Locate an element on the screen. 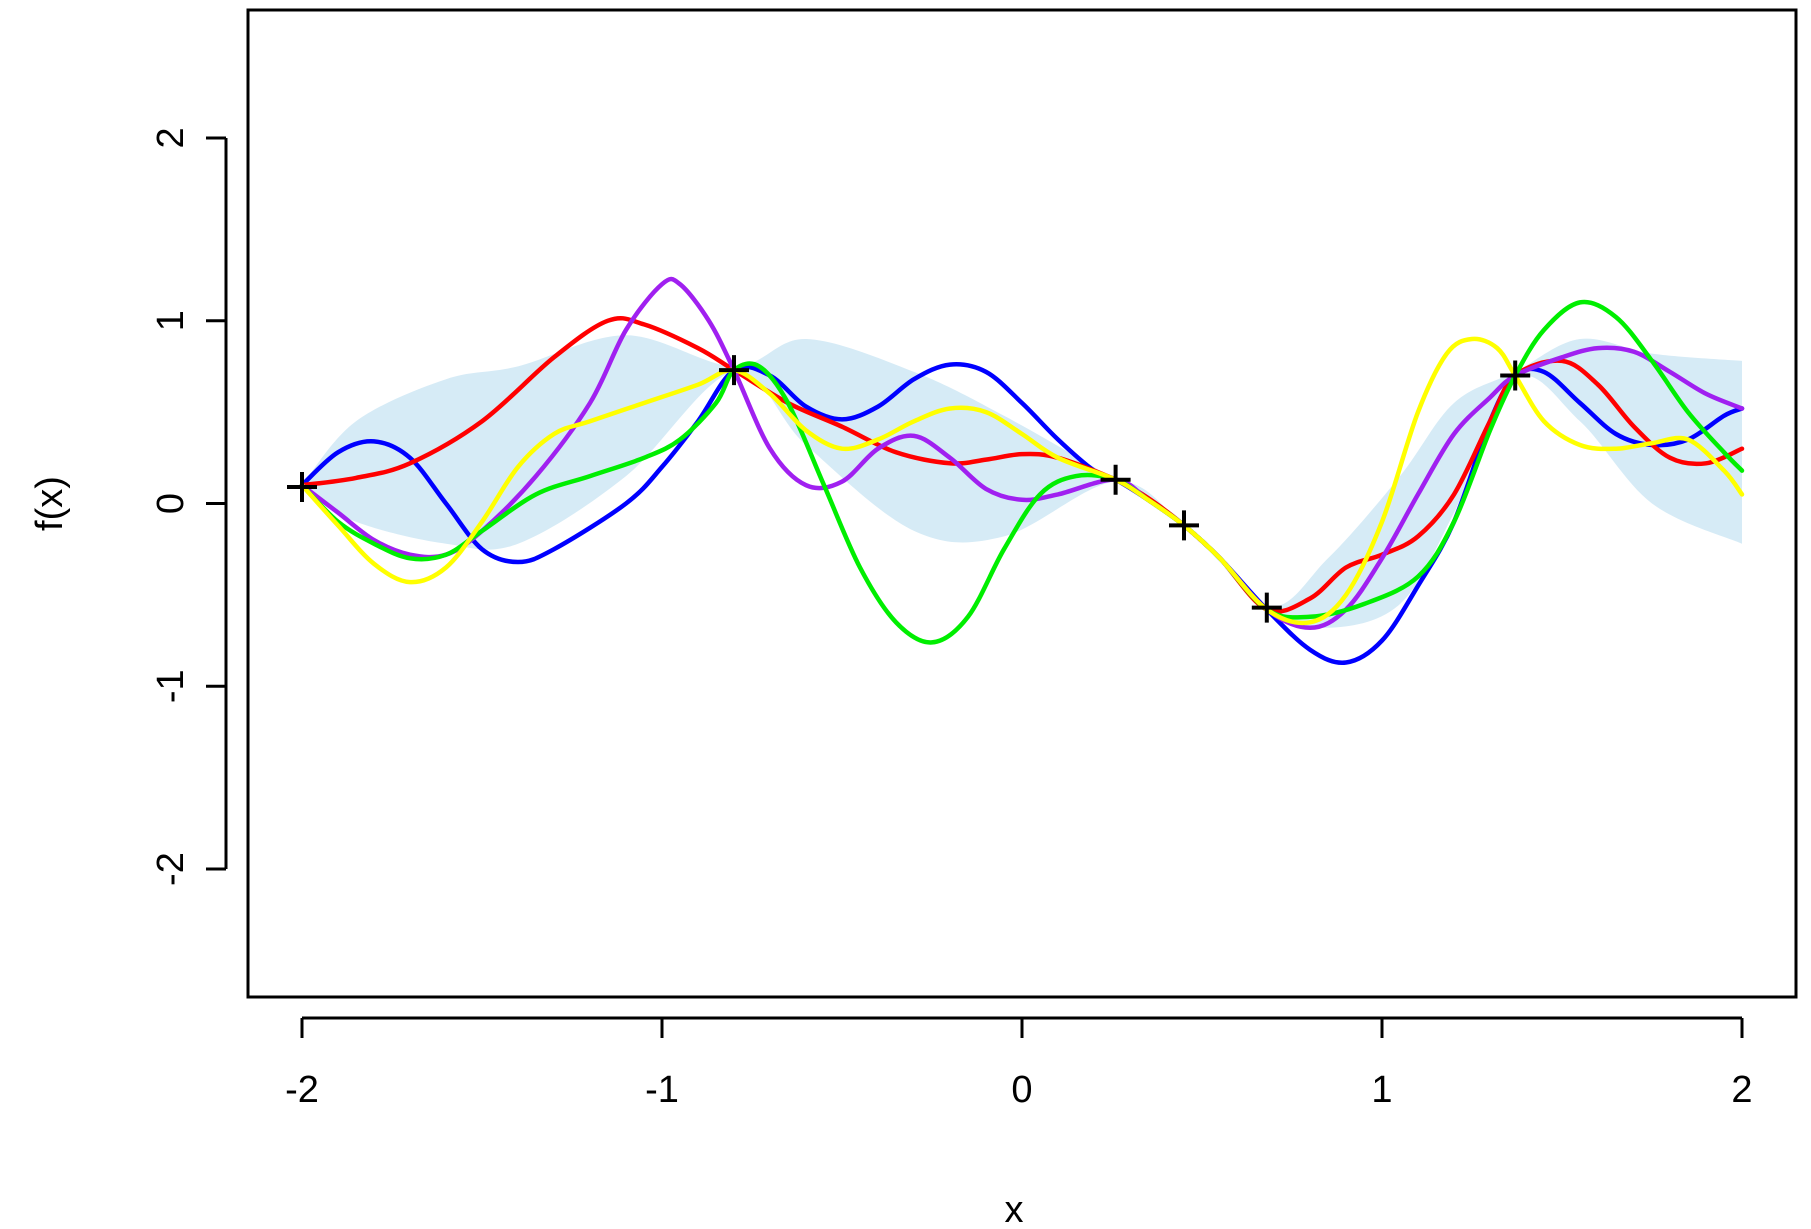 Image resolution: width=1811 pixels, height=1229 pixels. x-tick-label: 2 is located at coordinates (1741, 1090).